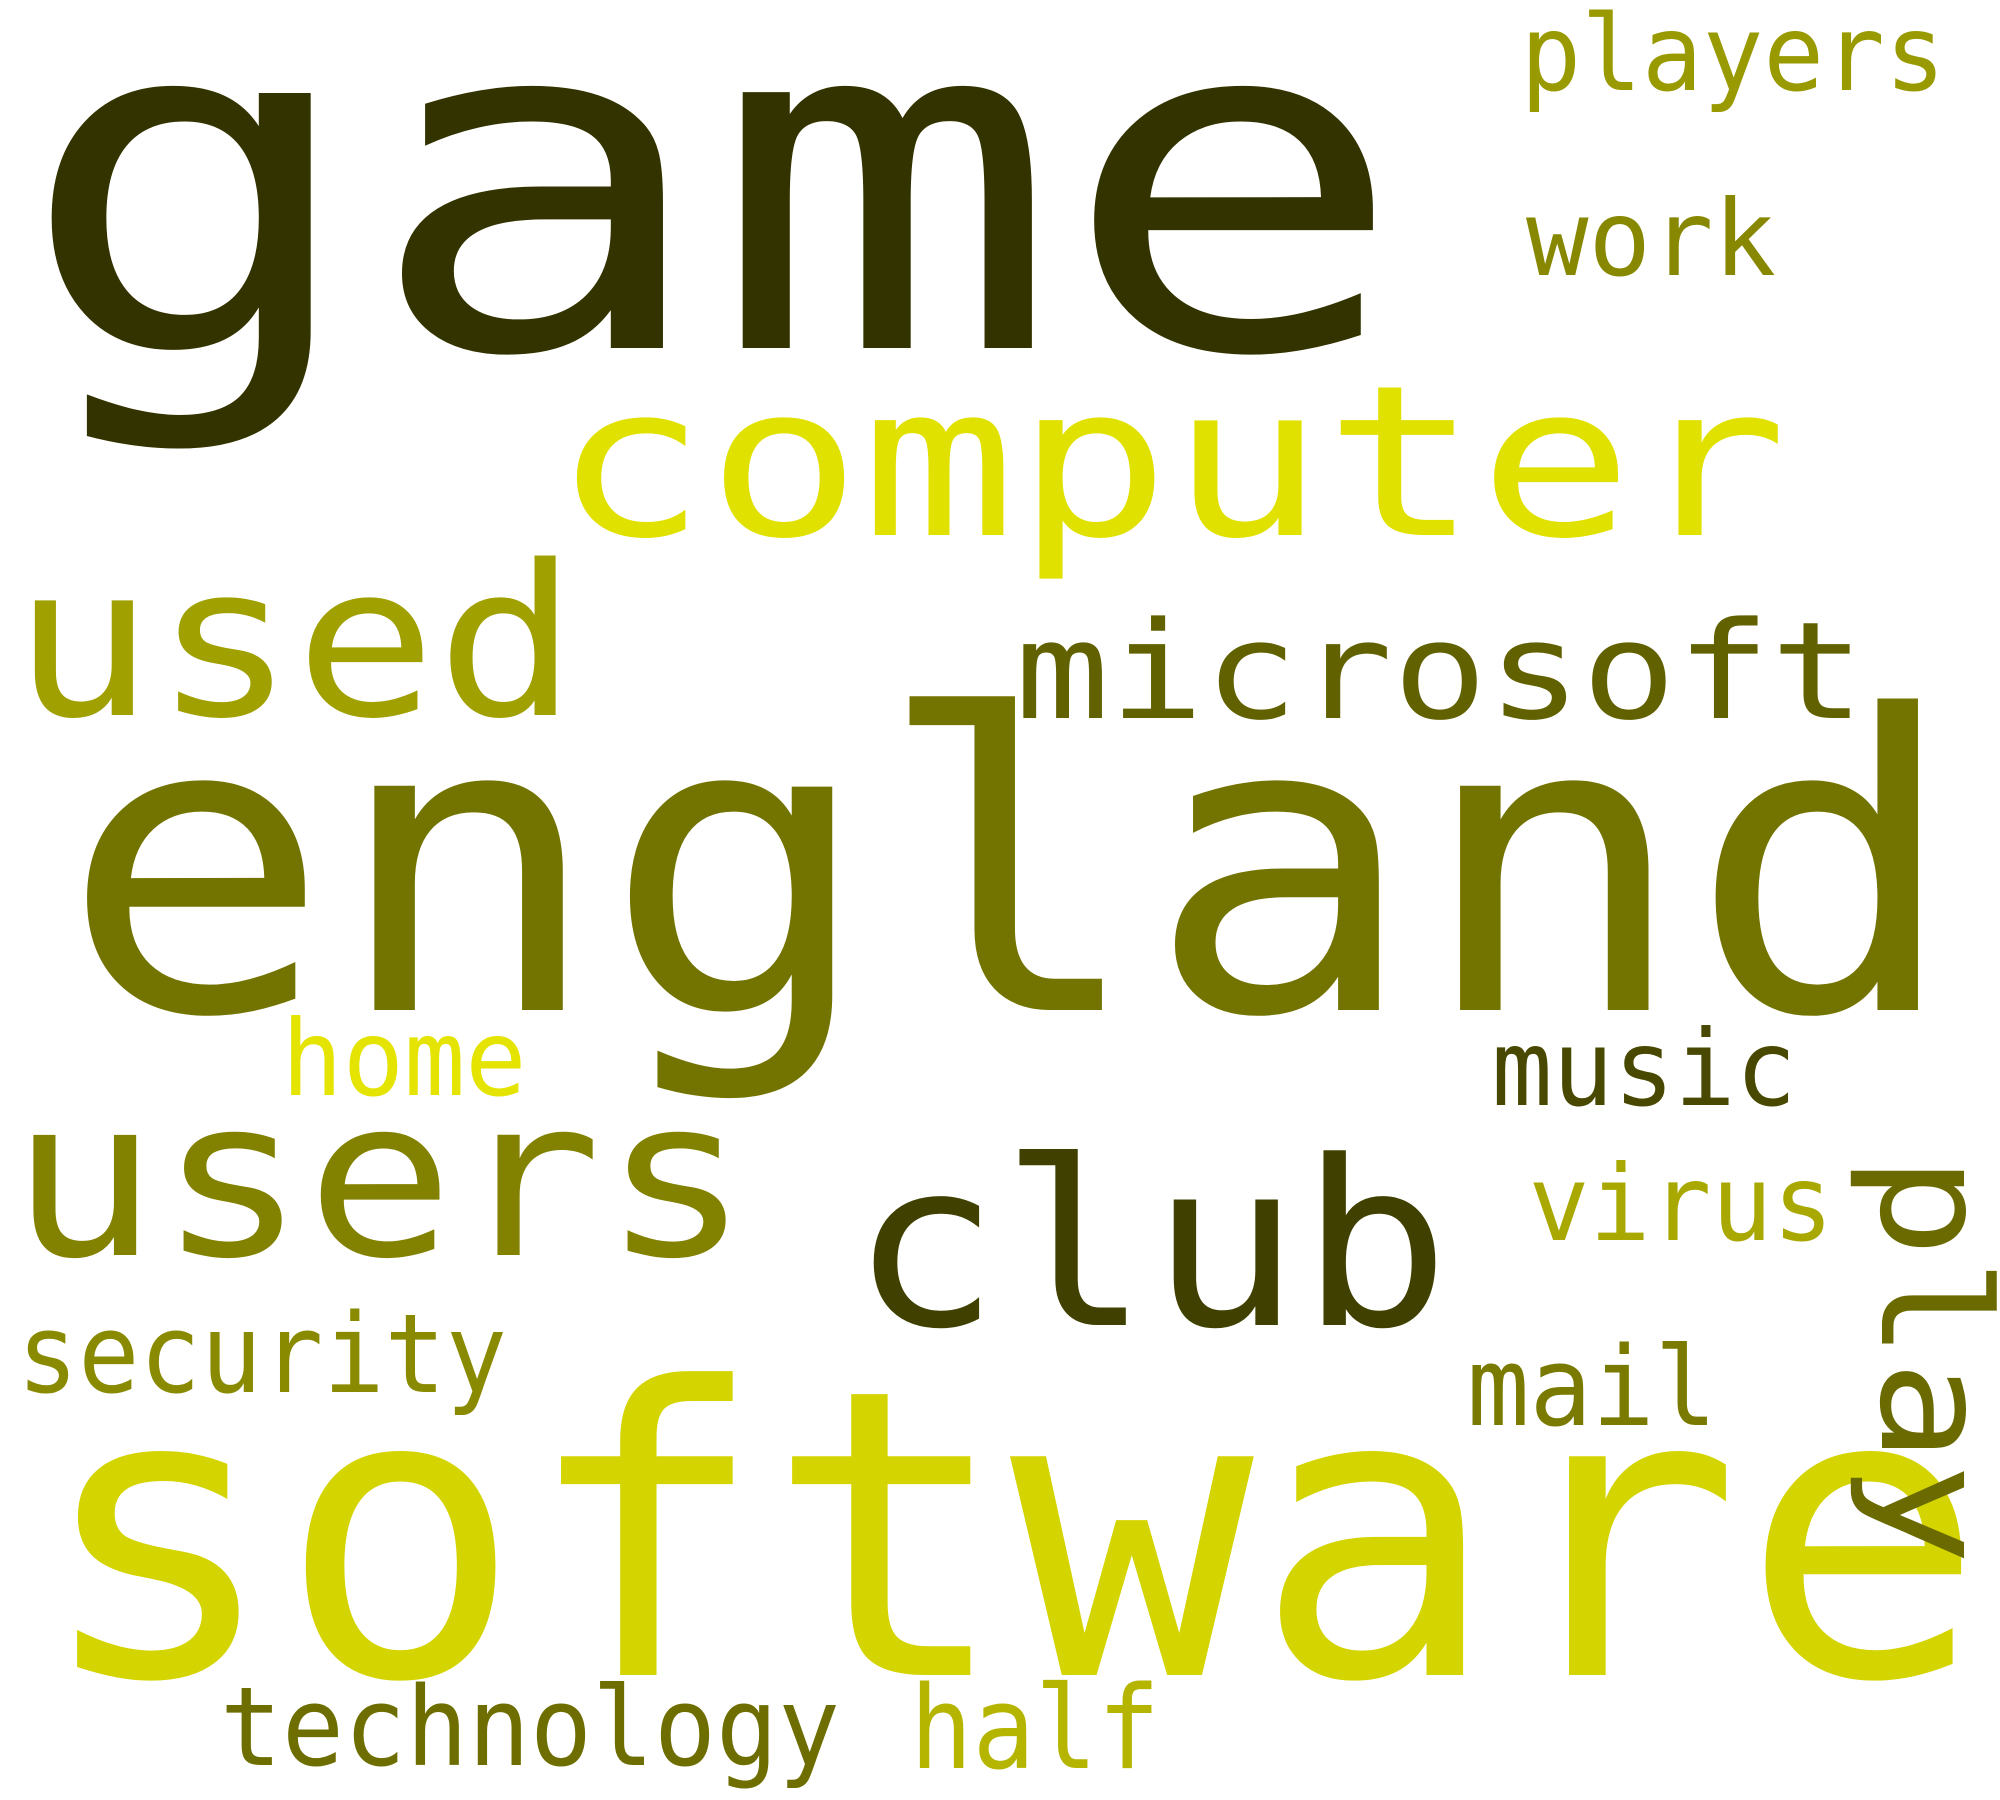  What do you see at coordinates (295, 642) in the screenshot?
I see `word-used: used` at bounding box center [295, 642].